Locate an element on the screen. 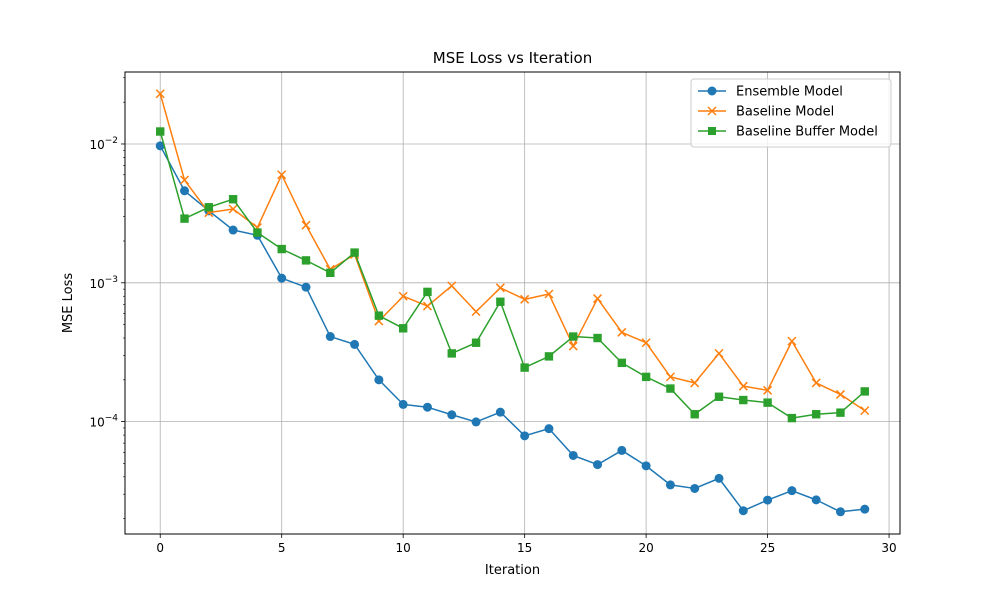 The image size is (1000, 600). legend-marker-circle is located at coordinates (712, 91).